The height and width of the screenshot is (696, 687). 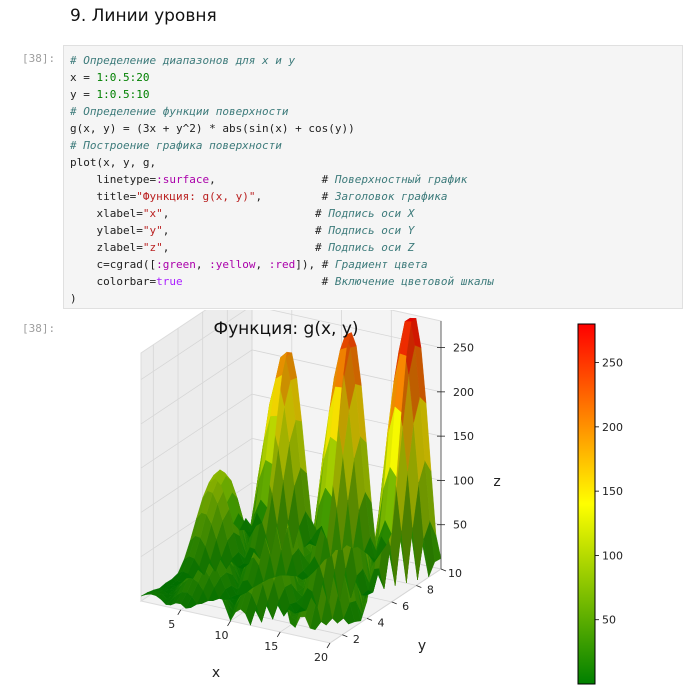 I want to click on code-line: zlabel="z", # Подпись оси Z, so click(x=376, y=247).